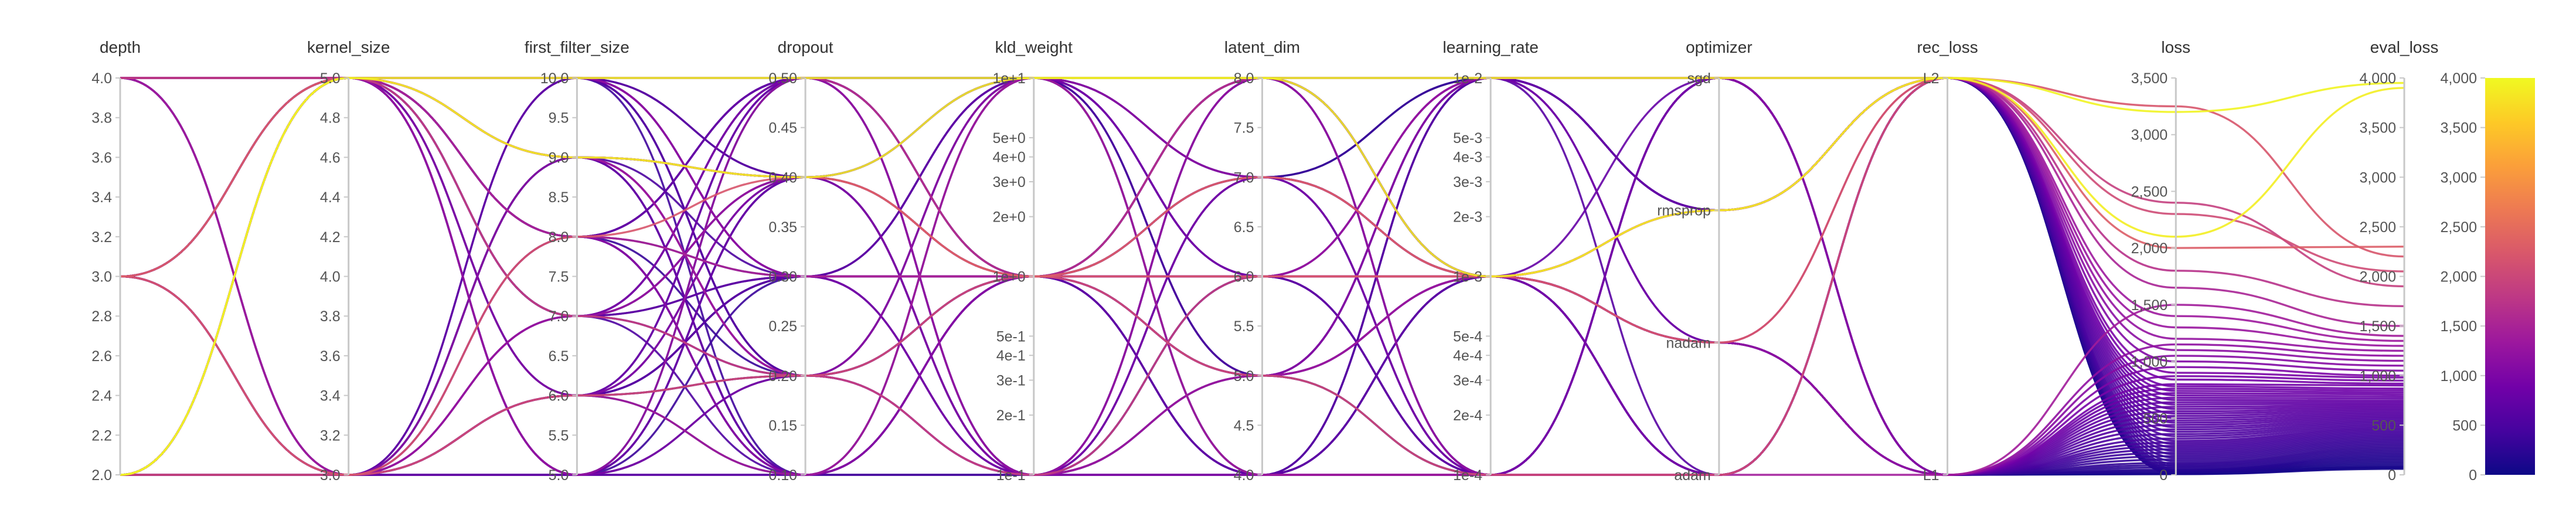 The image size is (2576, 527). What do you see at coordinates (1467, 277) in the screenshot?
I see `tick-label: 1e-3` at bounding box center [1467, 277].